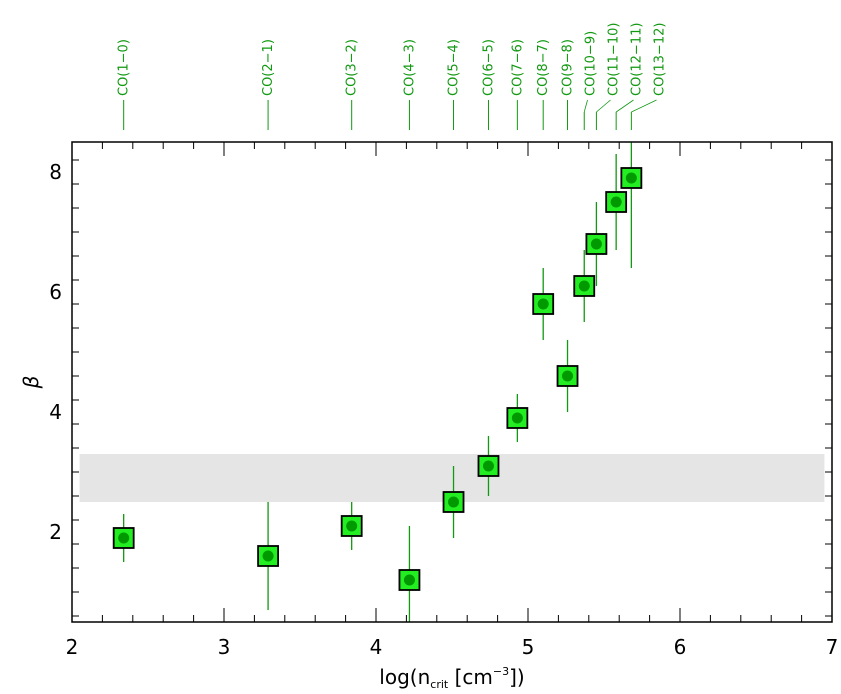  I want to click on x-tick-label: 2, so click(72, 647).